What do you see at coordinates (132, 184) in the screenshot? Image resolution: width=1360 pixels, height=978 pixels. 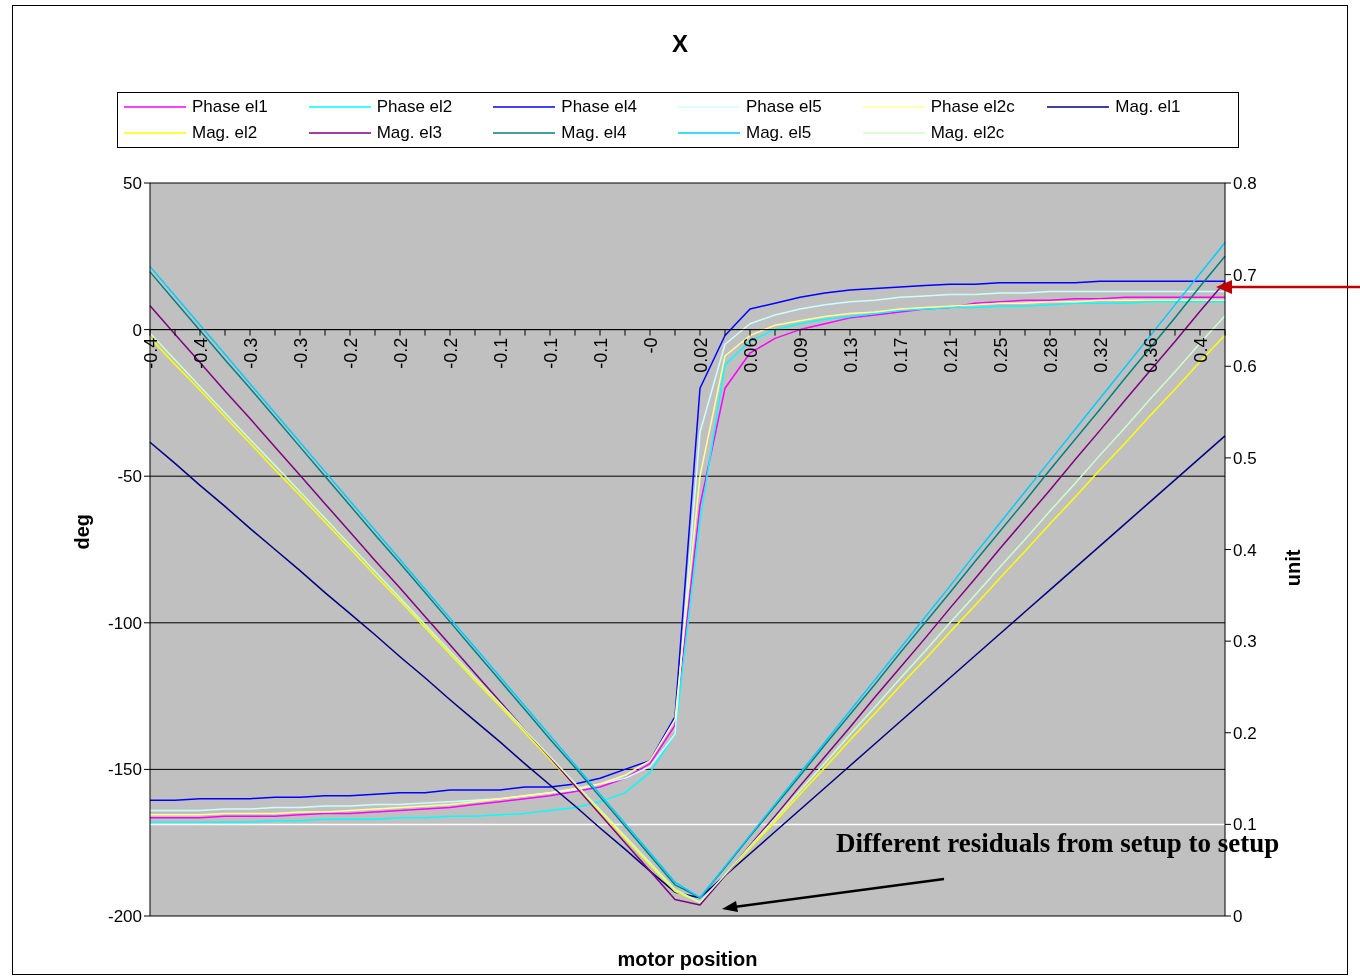 I see `y-tick-label: 50` at bounding box center [132, 184].